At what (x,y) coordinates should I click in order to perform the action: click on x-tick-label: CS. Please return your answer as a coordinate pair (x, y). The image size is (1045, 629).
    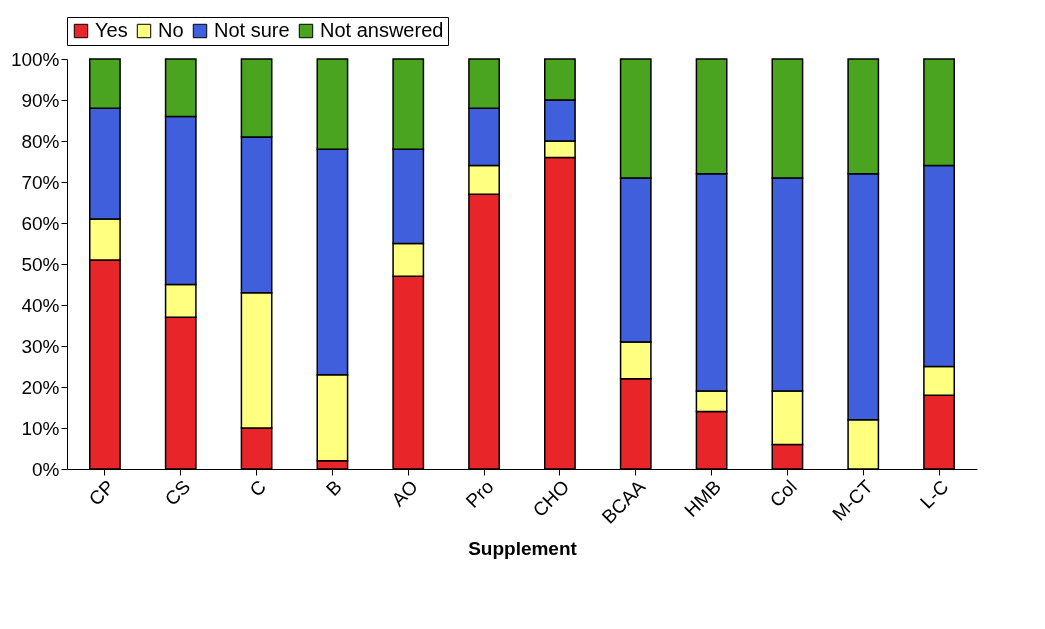
    Looking at the image, I should click on (177, 493).